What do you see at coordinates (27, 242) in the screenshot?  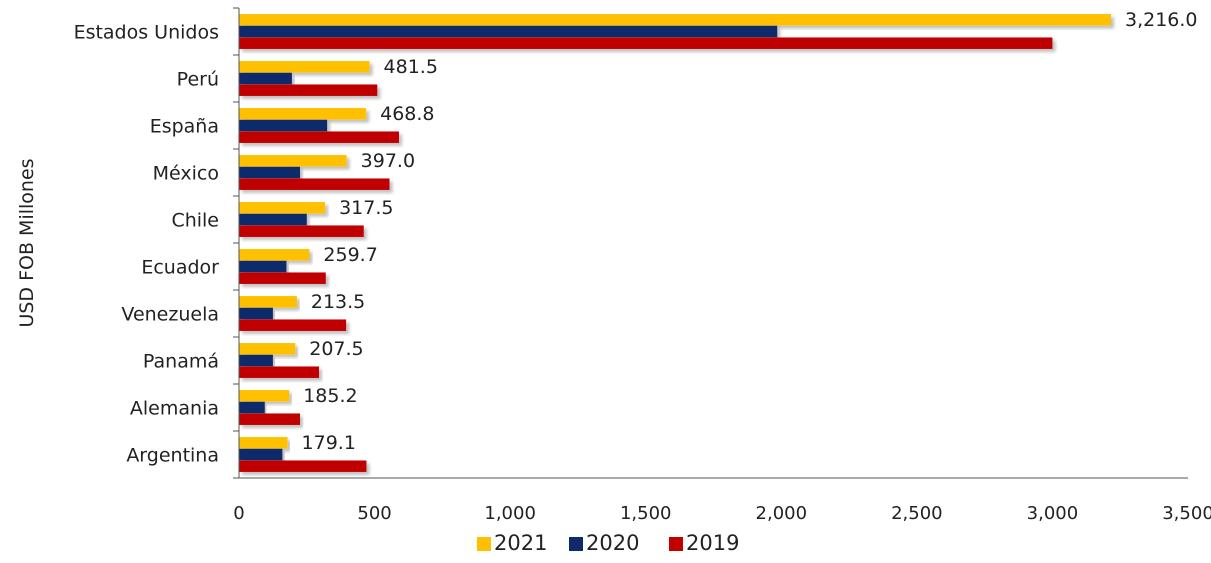 I see `y-axis-title: USD FOB Millones` at bounding box center [27, 242].